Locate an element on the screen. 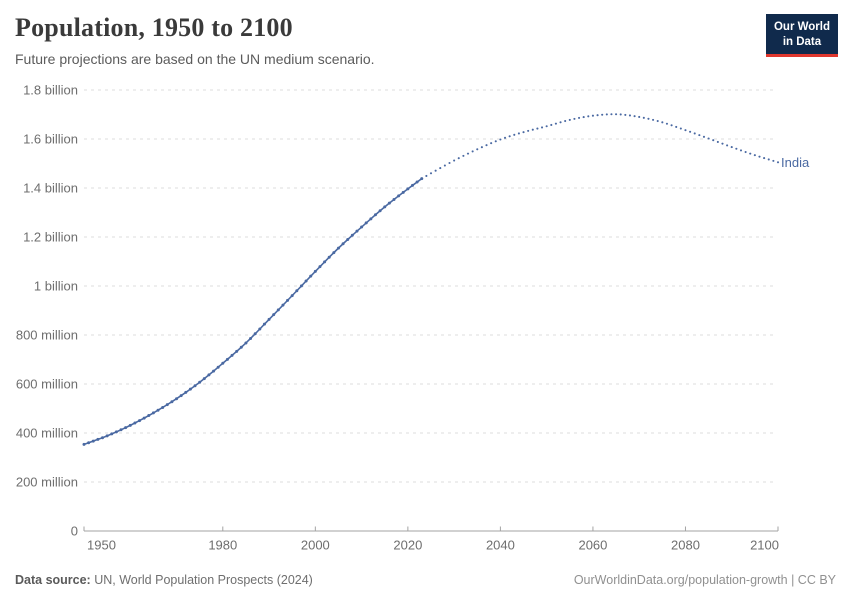  y-axis-label: 600 million is located at coordinates (47, 384).